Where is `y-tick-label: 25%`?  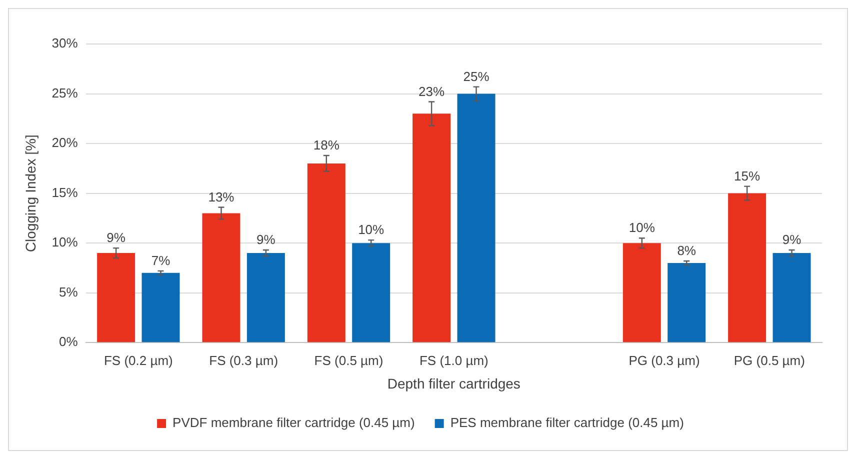 y-tick-label: 25% is located at coordinates (65, 92).